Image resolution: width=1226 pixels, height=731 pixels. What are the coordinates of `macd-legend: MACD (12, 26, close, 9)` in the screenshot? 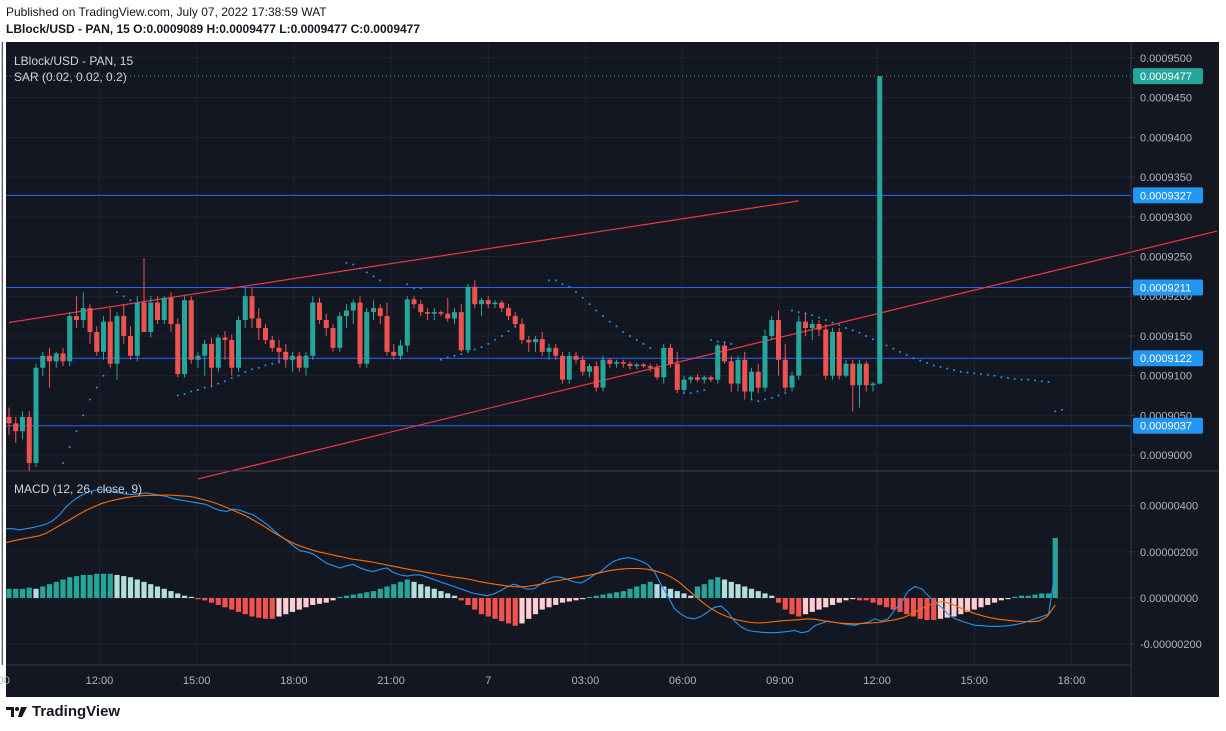 It's located at (78, 489).